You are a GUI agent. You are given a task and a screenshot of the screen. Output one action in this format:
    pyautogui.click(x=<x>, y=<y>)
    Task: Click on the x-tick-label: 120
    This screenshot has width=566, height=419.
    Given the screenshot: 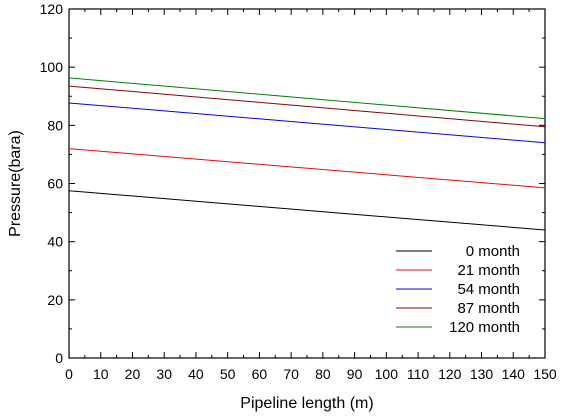 What is the action you would take?
    pyautogui.click(x=450, y=374)
    